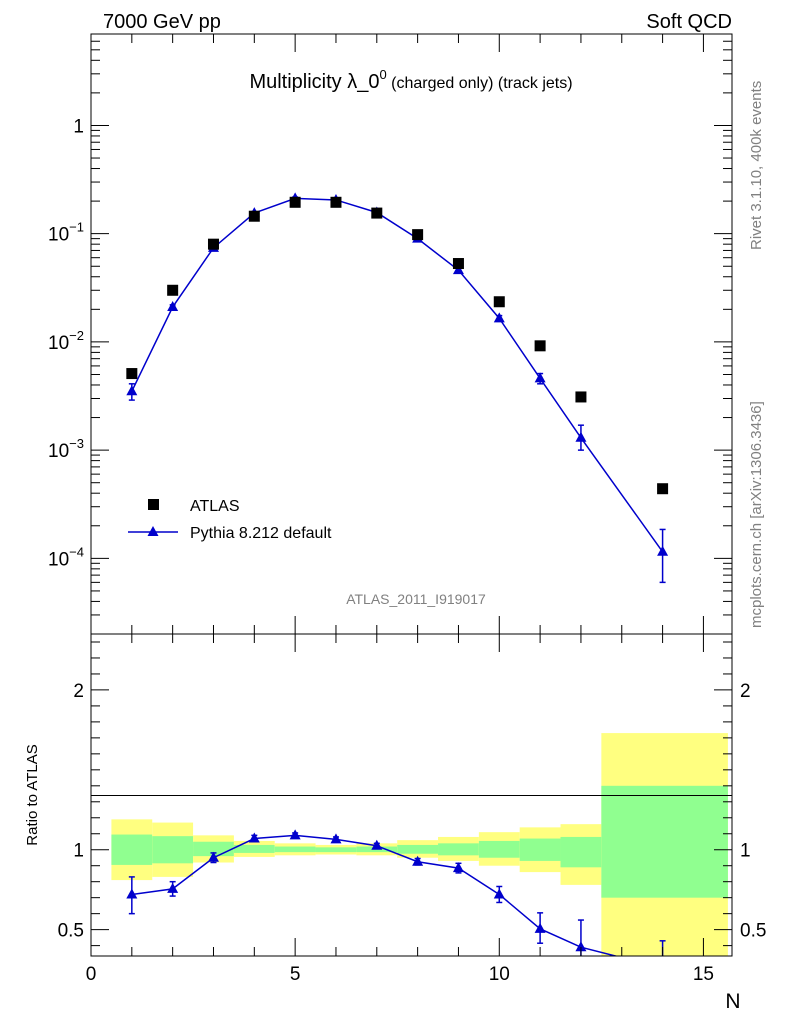 The image size is (786, 1024). Describe the element at coordinates (689, 22) in the screenshot. I see `header-process-label: Soft QCD` at that location.